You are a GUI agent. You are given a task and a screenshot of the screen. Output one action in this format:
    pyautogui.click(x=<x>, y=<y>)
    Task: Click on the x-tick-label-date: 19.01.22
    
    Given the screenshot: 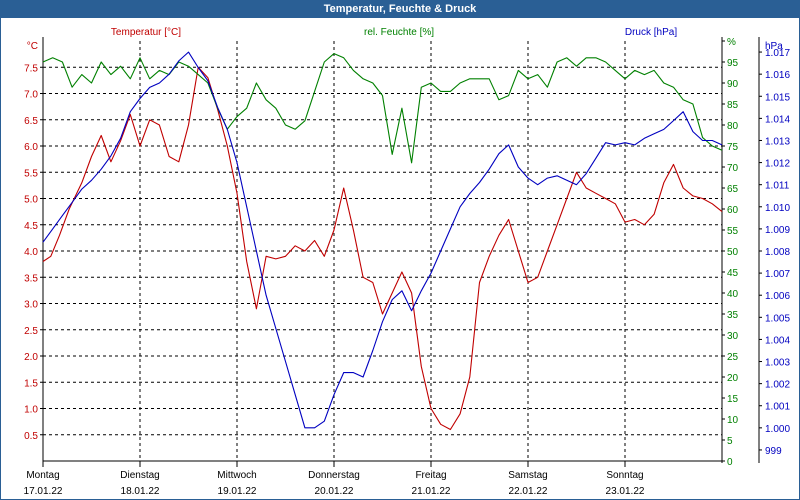 What is the action you would take?
    pyautogui.click(x=237, y=491)
    